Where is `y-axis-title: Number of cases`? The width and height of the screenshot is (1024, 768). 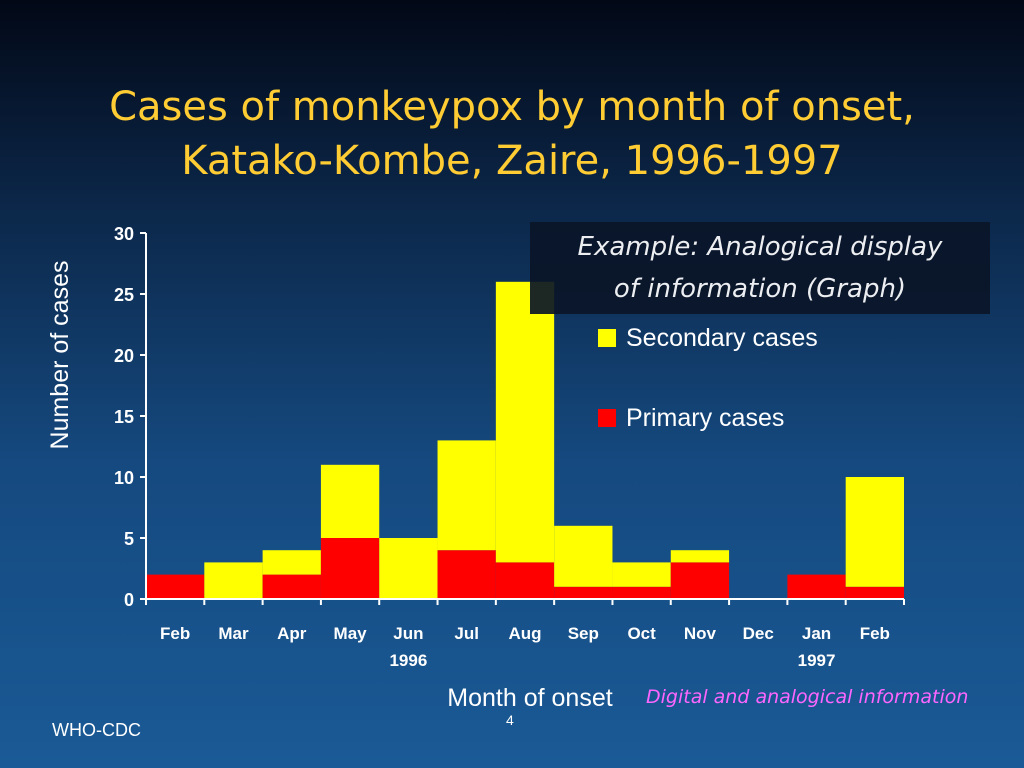 y-axis-title: Number of cases is located at coordinates (60, 355).